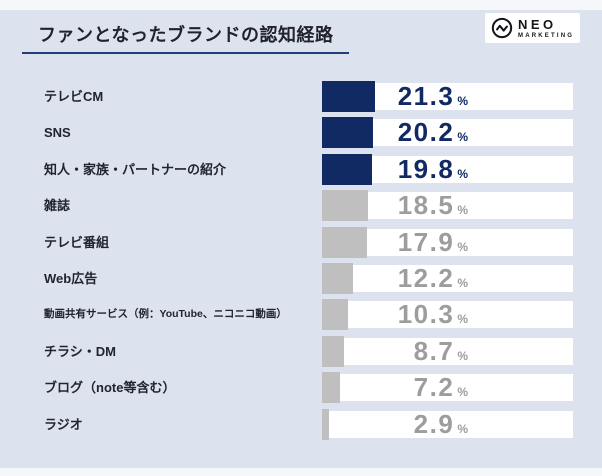  I want to click on chart-row: Web広告 12.2%, so click(301, 278).